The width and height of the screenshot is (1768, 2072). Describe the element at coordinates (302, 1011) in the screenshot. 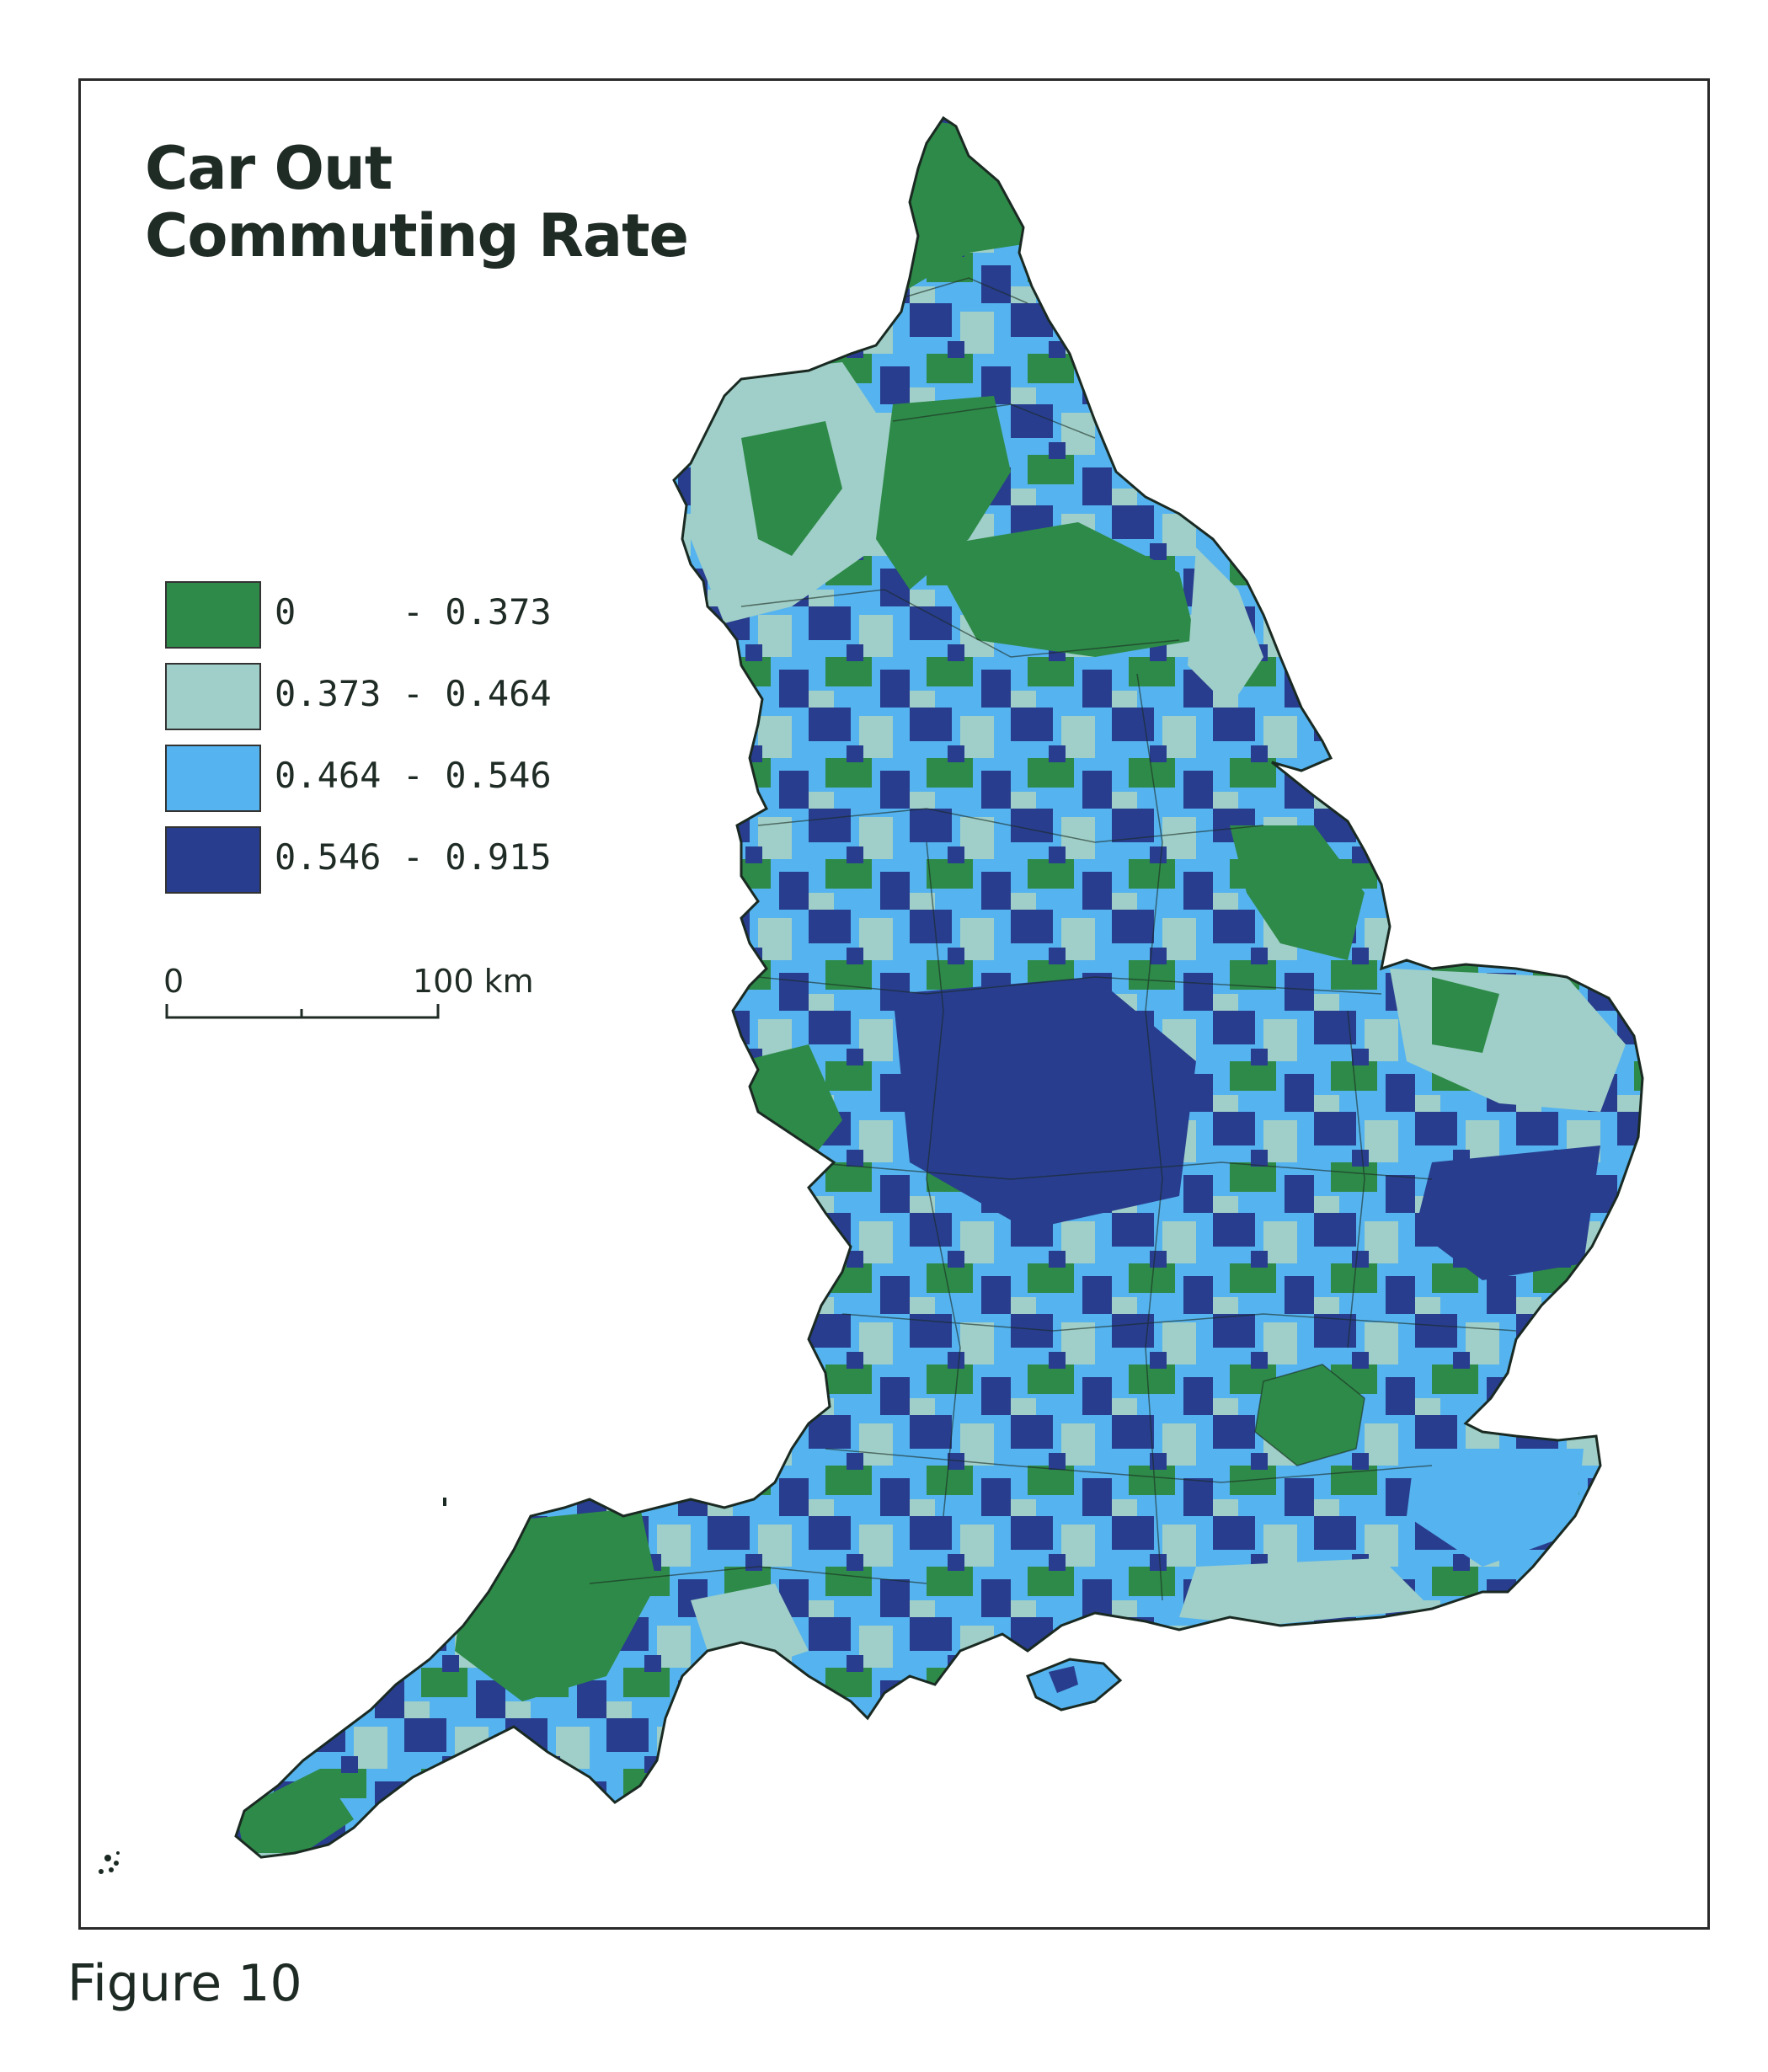

I see `scale-bar-line` at that location.